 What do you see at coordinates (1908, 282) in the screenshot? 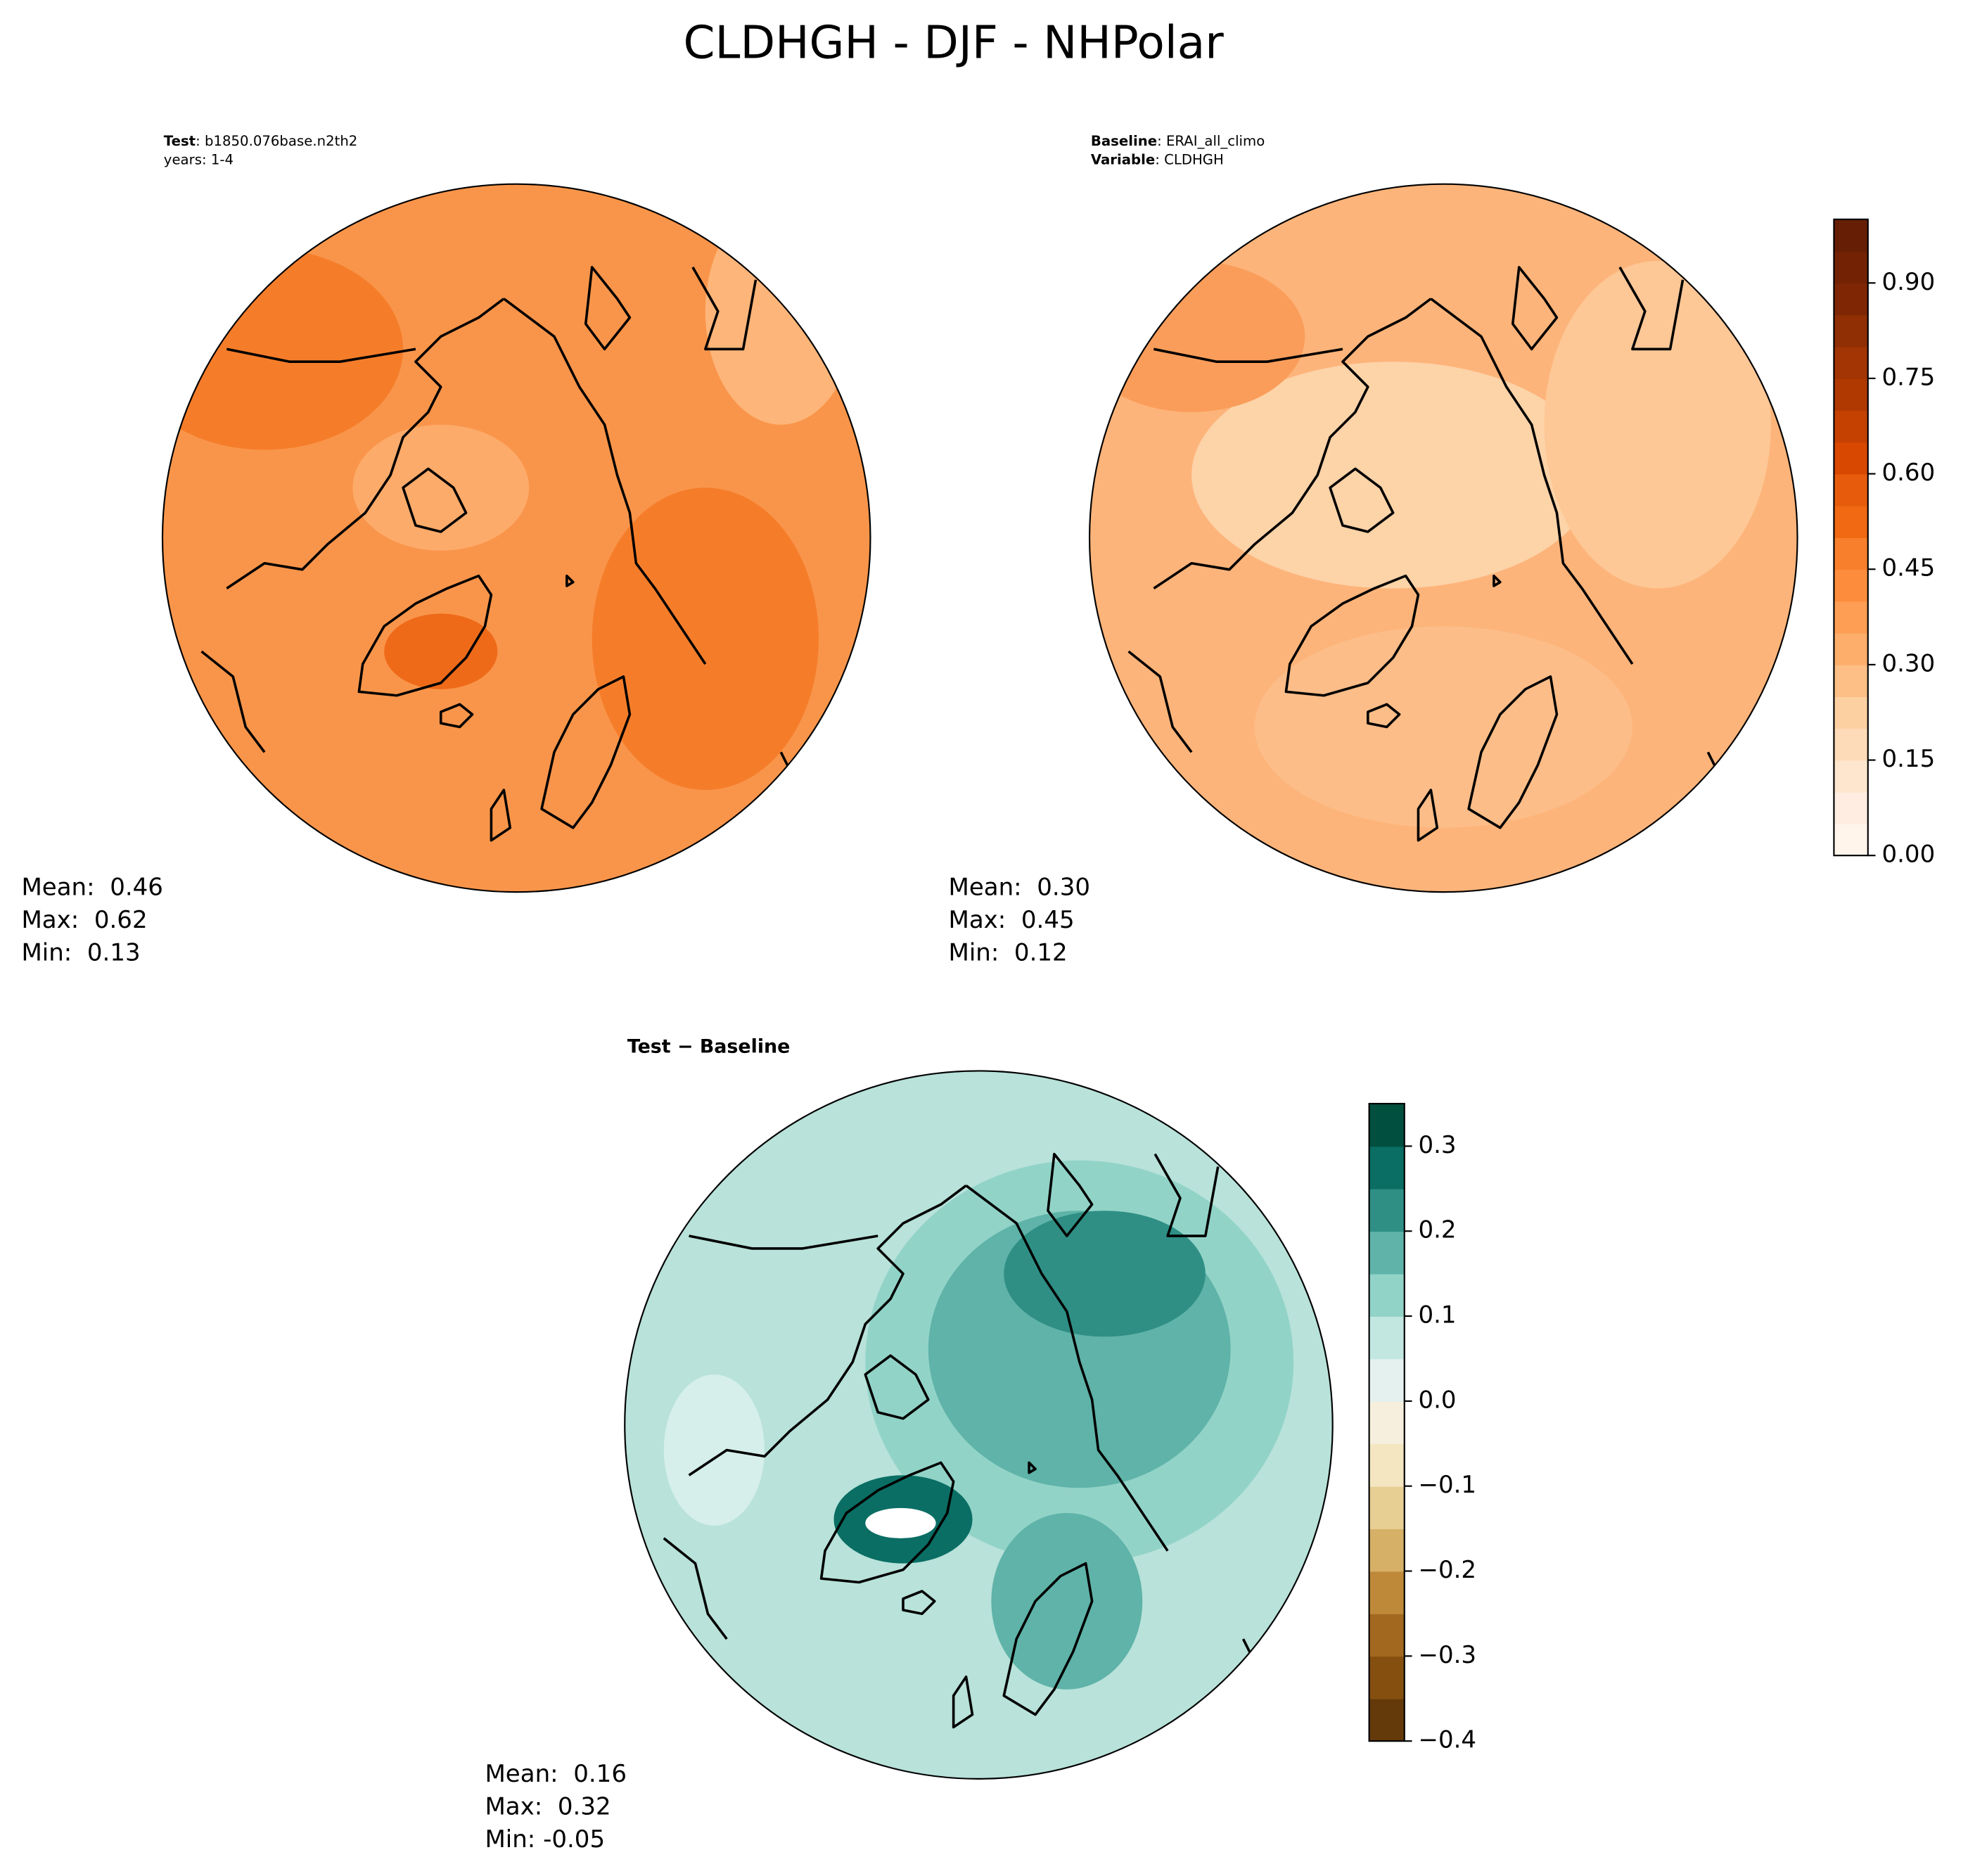
I see `colorbar-tick-label: 0.90` at bounding box center [1908, 282].